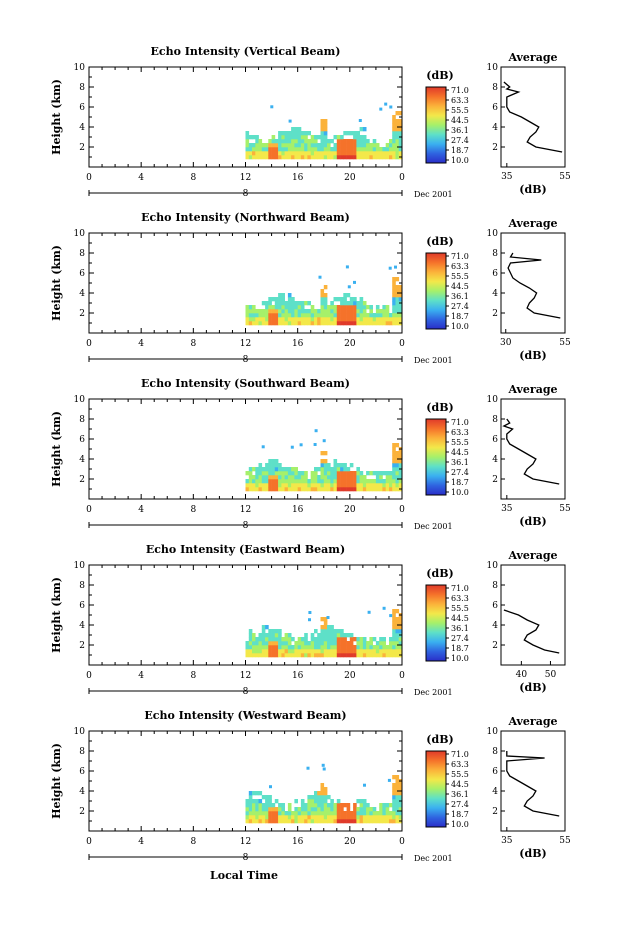  What do you see at coordinates (460, 492) in the screenshot?
I see `colorbar-tick-label: 10.0` at bounding box center [460, 492].